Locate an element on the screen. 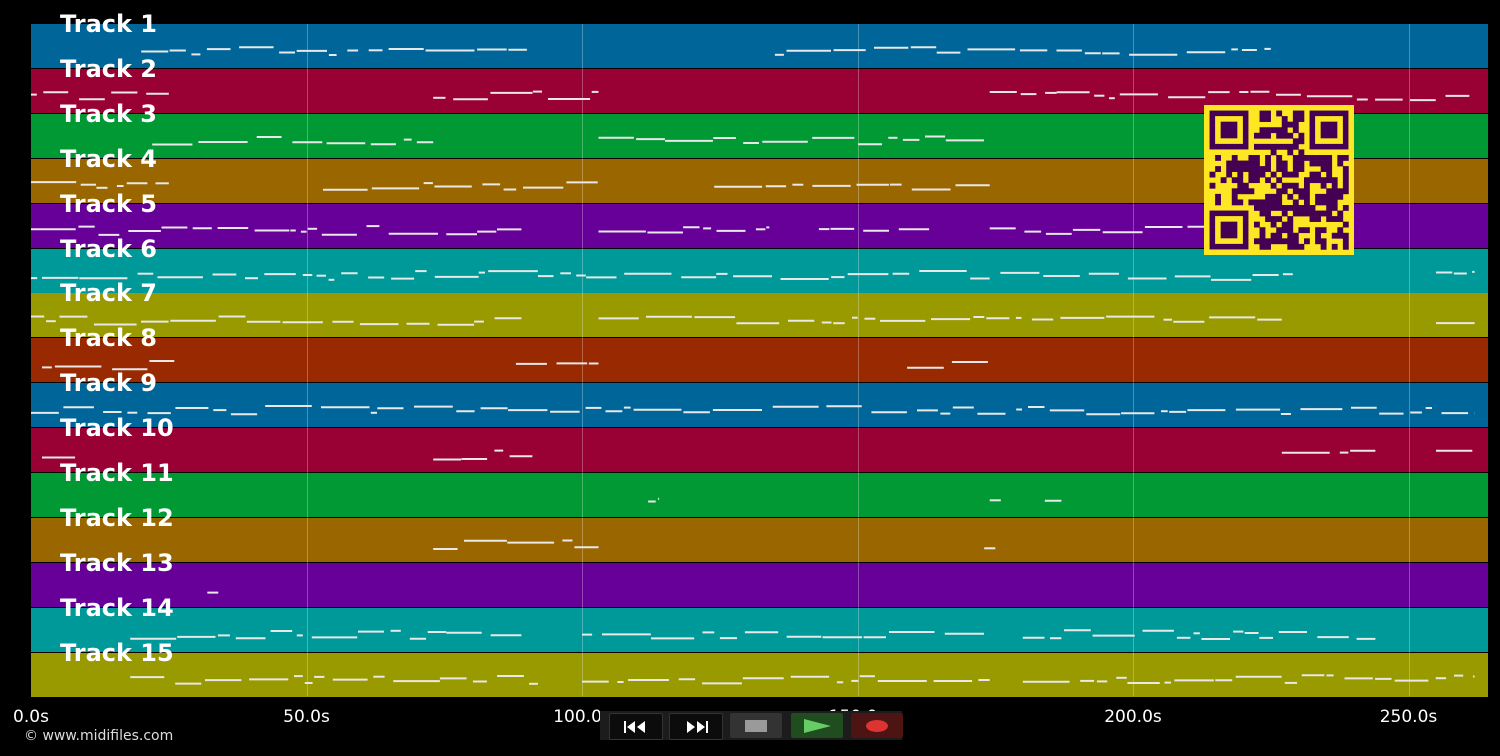 The width and height of the screenshot is (1500, 756). time-tick-label: 200.0s is located at coordinates (1133, 717).